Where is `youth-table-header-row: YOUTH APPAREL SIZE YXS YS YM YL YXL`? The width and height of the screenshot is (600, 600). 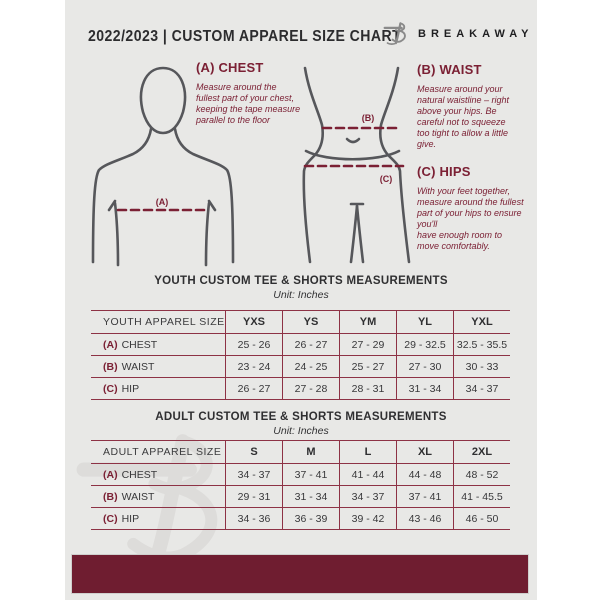
youth-table-header-row: YOUTH APPAREL SIZE YXS YS YM YL YXL is located at coordinates (300, 321).